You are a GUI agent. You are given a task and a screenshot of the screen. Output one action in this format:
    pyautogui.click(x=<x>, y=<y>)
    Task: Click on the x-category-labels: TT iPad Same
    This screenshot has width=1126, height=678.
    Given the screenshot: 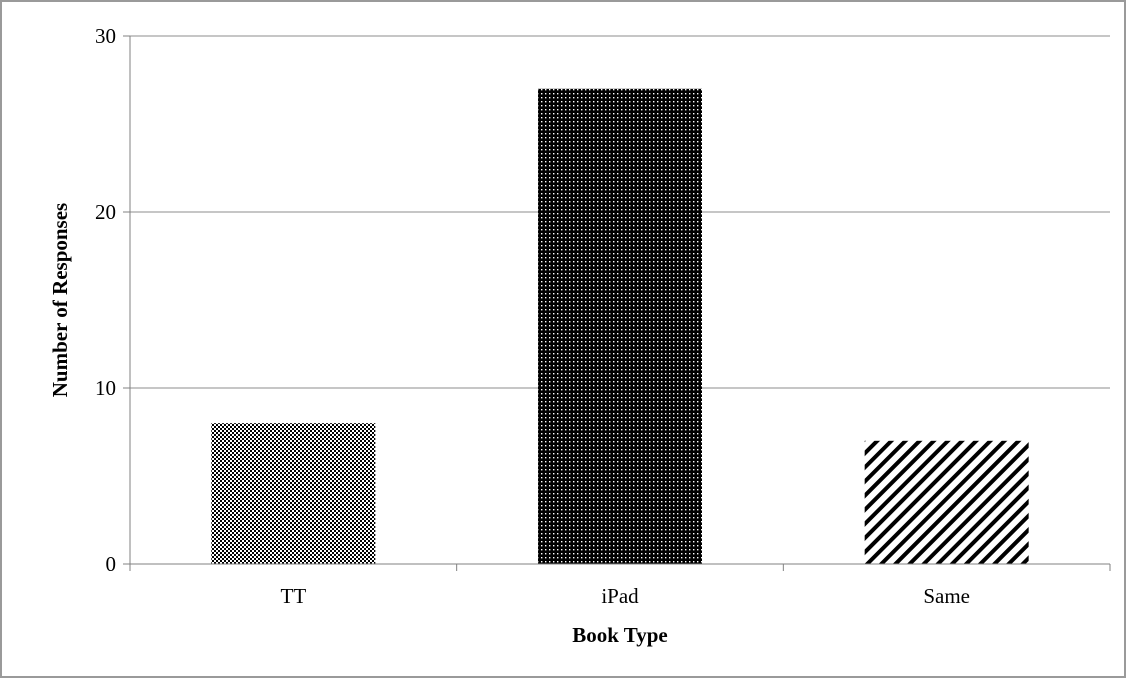 What is the action you would take?
    pyautogui.click(x=625, y=596)
    